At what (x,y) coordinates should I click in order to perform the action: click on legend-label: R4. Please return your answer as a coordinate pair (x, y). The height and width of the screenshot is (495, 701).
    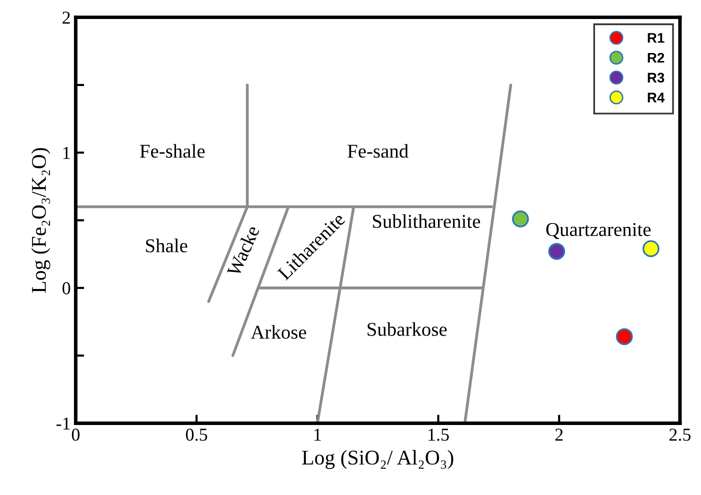
    Looking at the image, I should click on (656, 97).